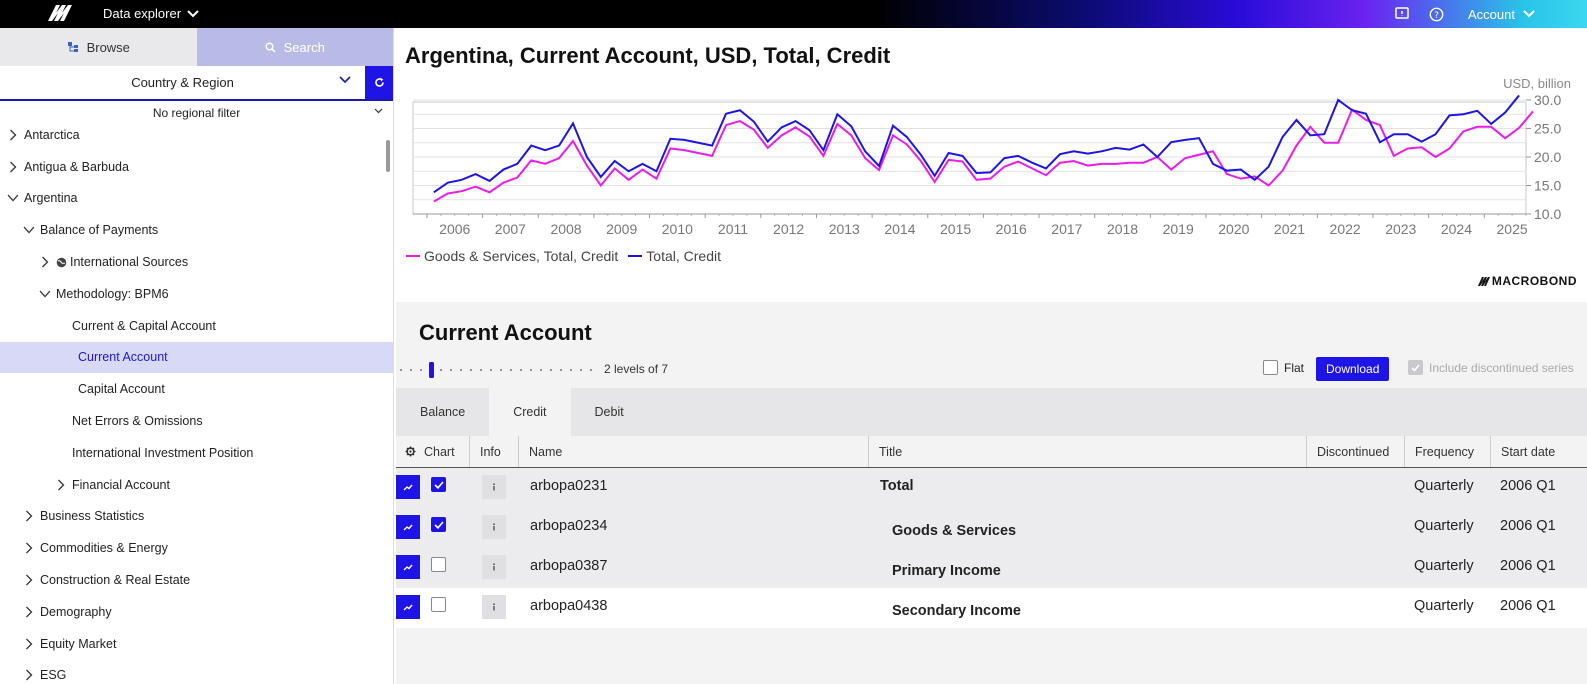  Describe the element at coordinates (379, 82) in the screenshot. I see `refresh-button` at that location.